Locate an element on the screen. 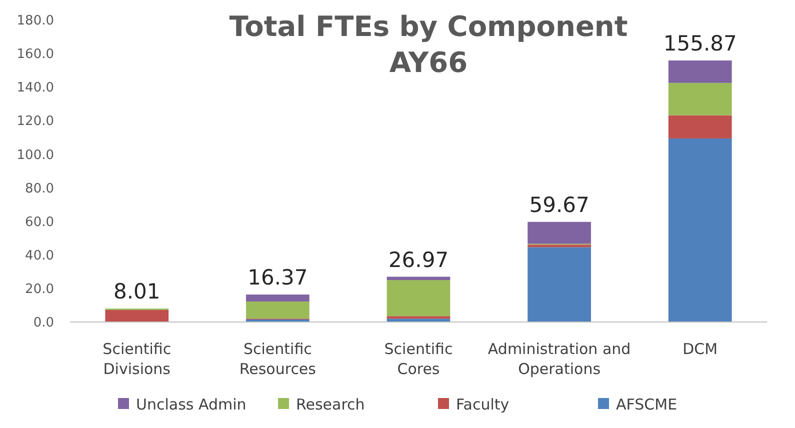 This screenshot has height=428, width=795. legend-label: Research is located at coordinates (330, 404).